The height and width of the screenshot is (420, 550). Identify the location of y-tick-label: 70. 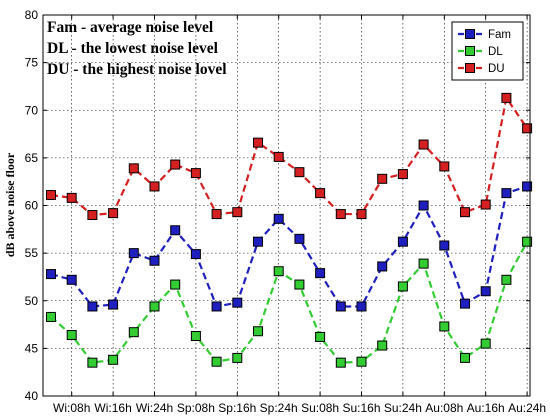
(32, 110).